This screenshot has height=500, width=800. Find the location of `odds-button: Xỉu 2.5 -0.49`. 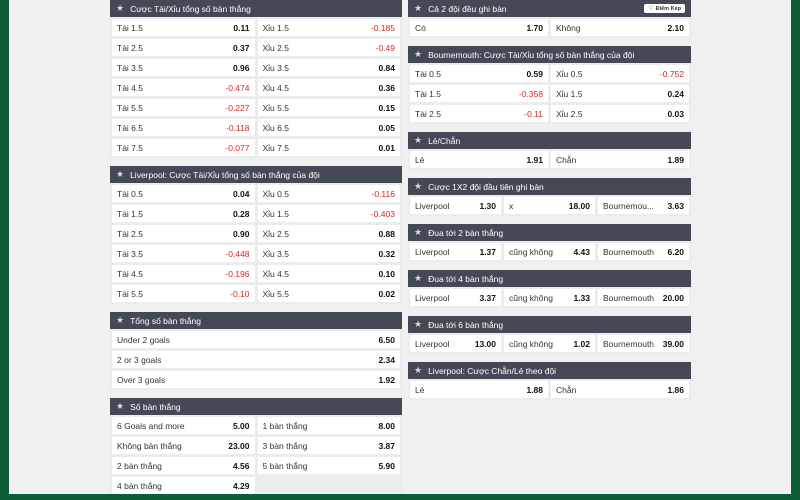

odds-button: Xỉu 2.5 -0.49 is located at coordinates (328, 47).